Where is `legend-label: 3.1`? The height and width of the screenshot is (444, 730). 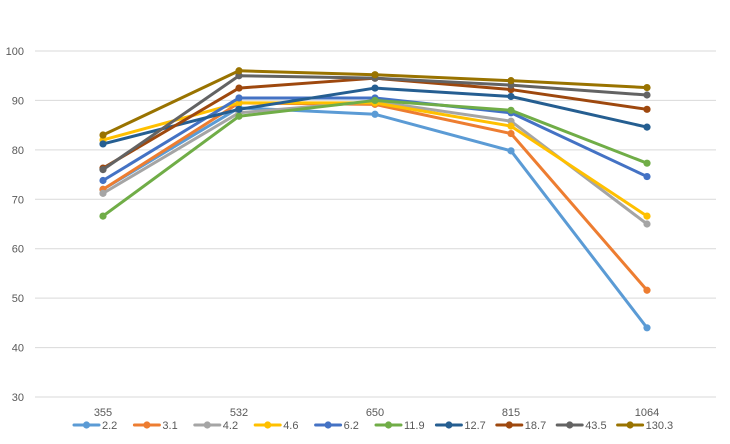
legend-label: 3.1 is located at coordinates (169, 426).